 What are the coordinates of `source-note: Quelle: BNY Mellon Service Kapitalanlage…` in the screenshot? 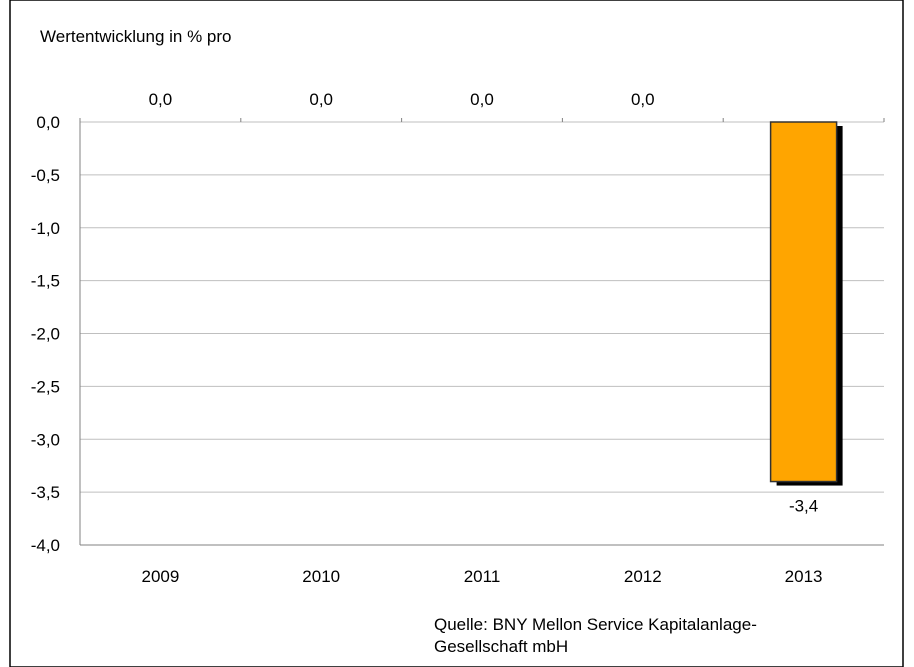 It's located at (664, 636).